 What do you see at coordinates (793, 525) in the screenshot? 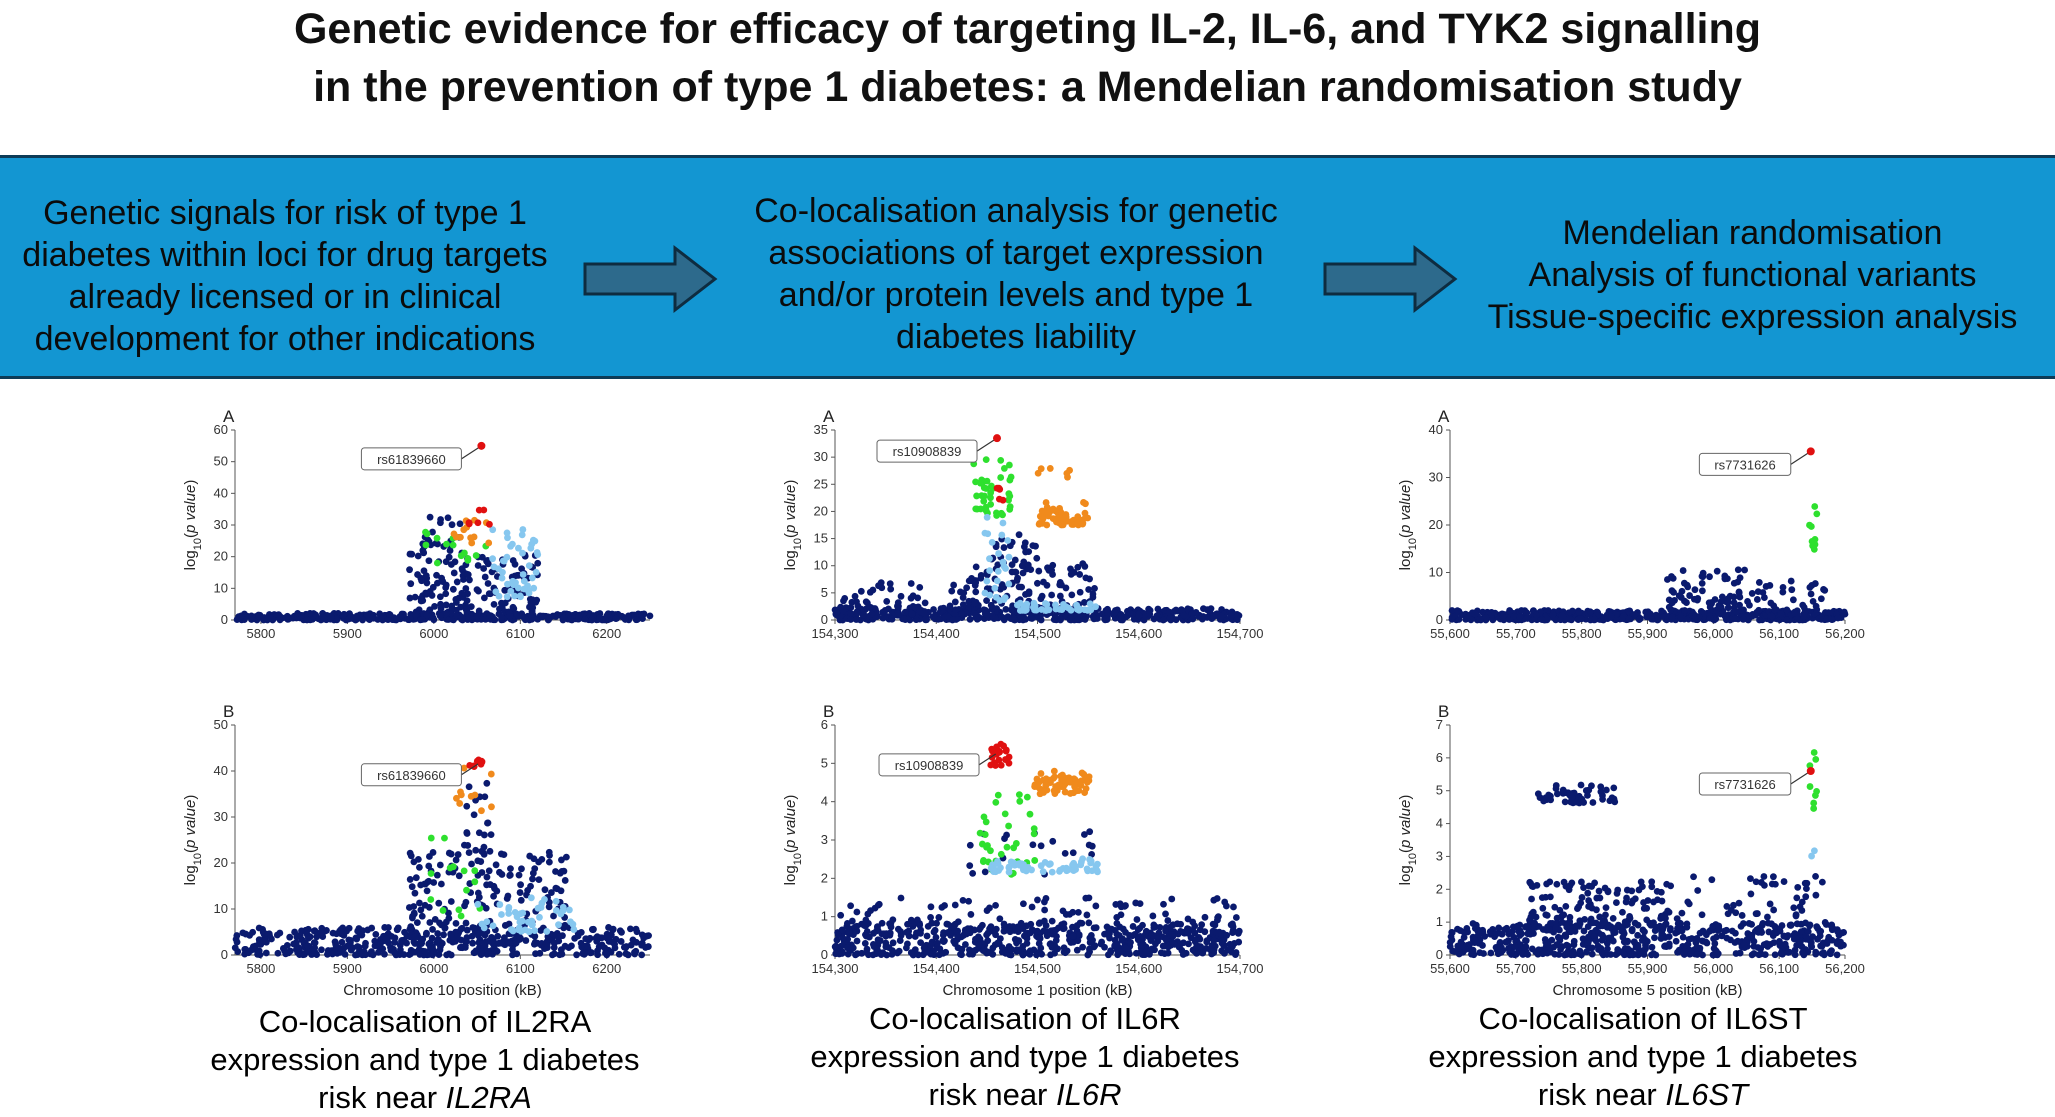
I see `y-axis-label: log10(p value)` at bounding box center [793, 525].